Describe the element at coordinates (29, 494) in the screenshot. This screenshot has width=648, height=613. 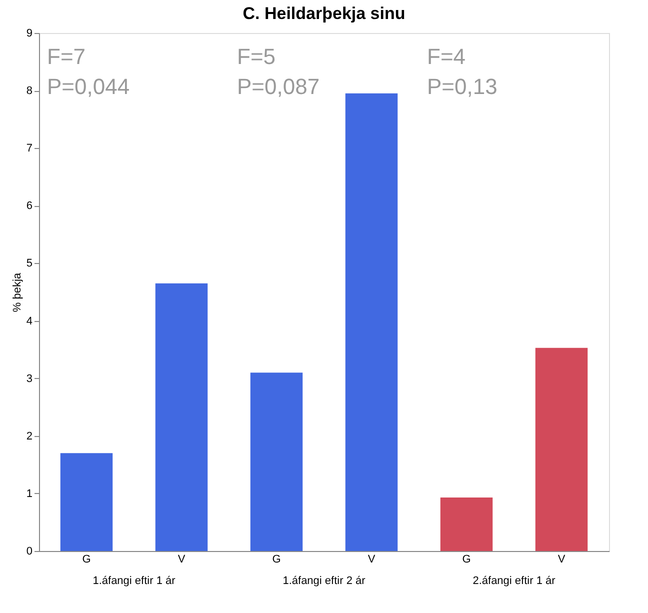
I see `y-tick-label: 1` at that location.